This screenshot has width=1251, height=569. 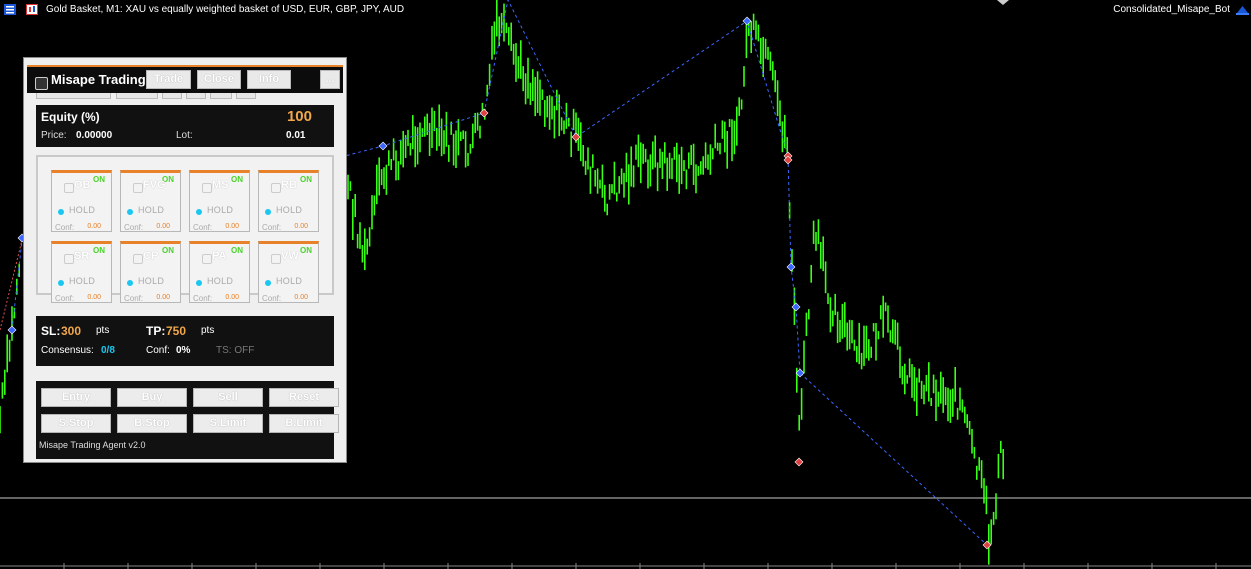 What do you see at coordinates (288, 201) in the screenshot?
I see `strategy-card-rb: ON RB HOLD Conf: 0.00` at bounding box center [288, 201].